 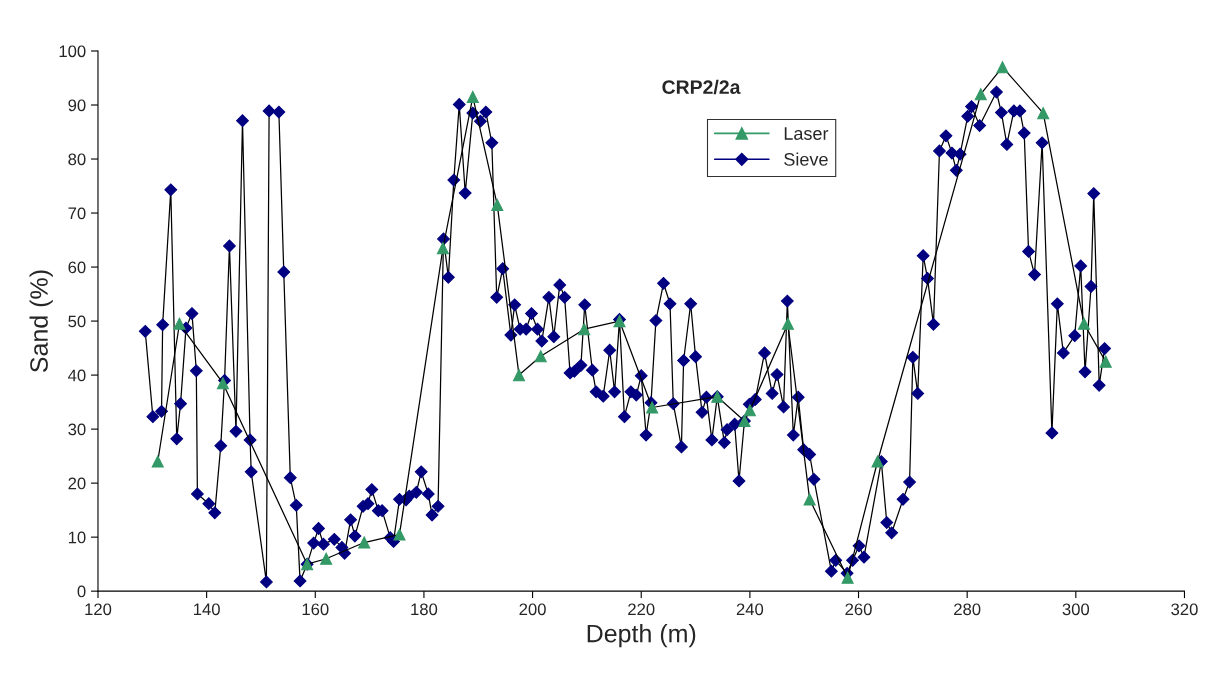 What do you see at coordinates (41, 321) in the screenshot?
I see `y-axis-title: Sand (%)` at bounding box center [41, 321].